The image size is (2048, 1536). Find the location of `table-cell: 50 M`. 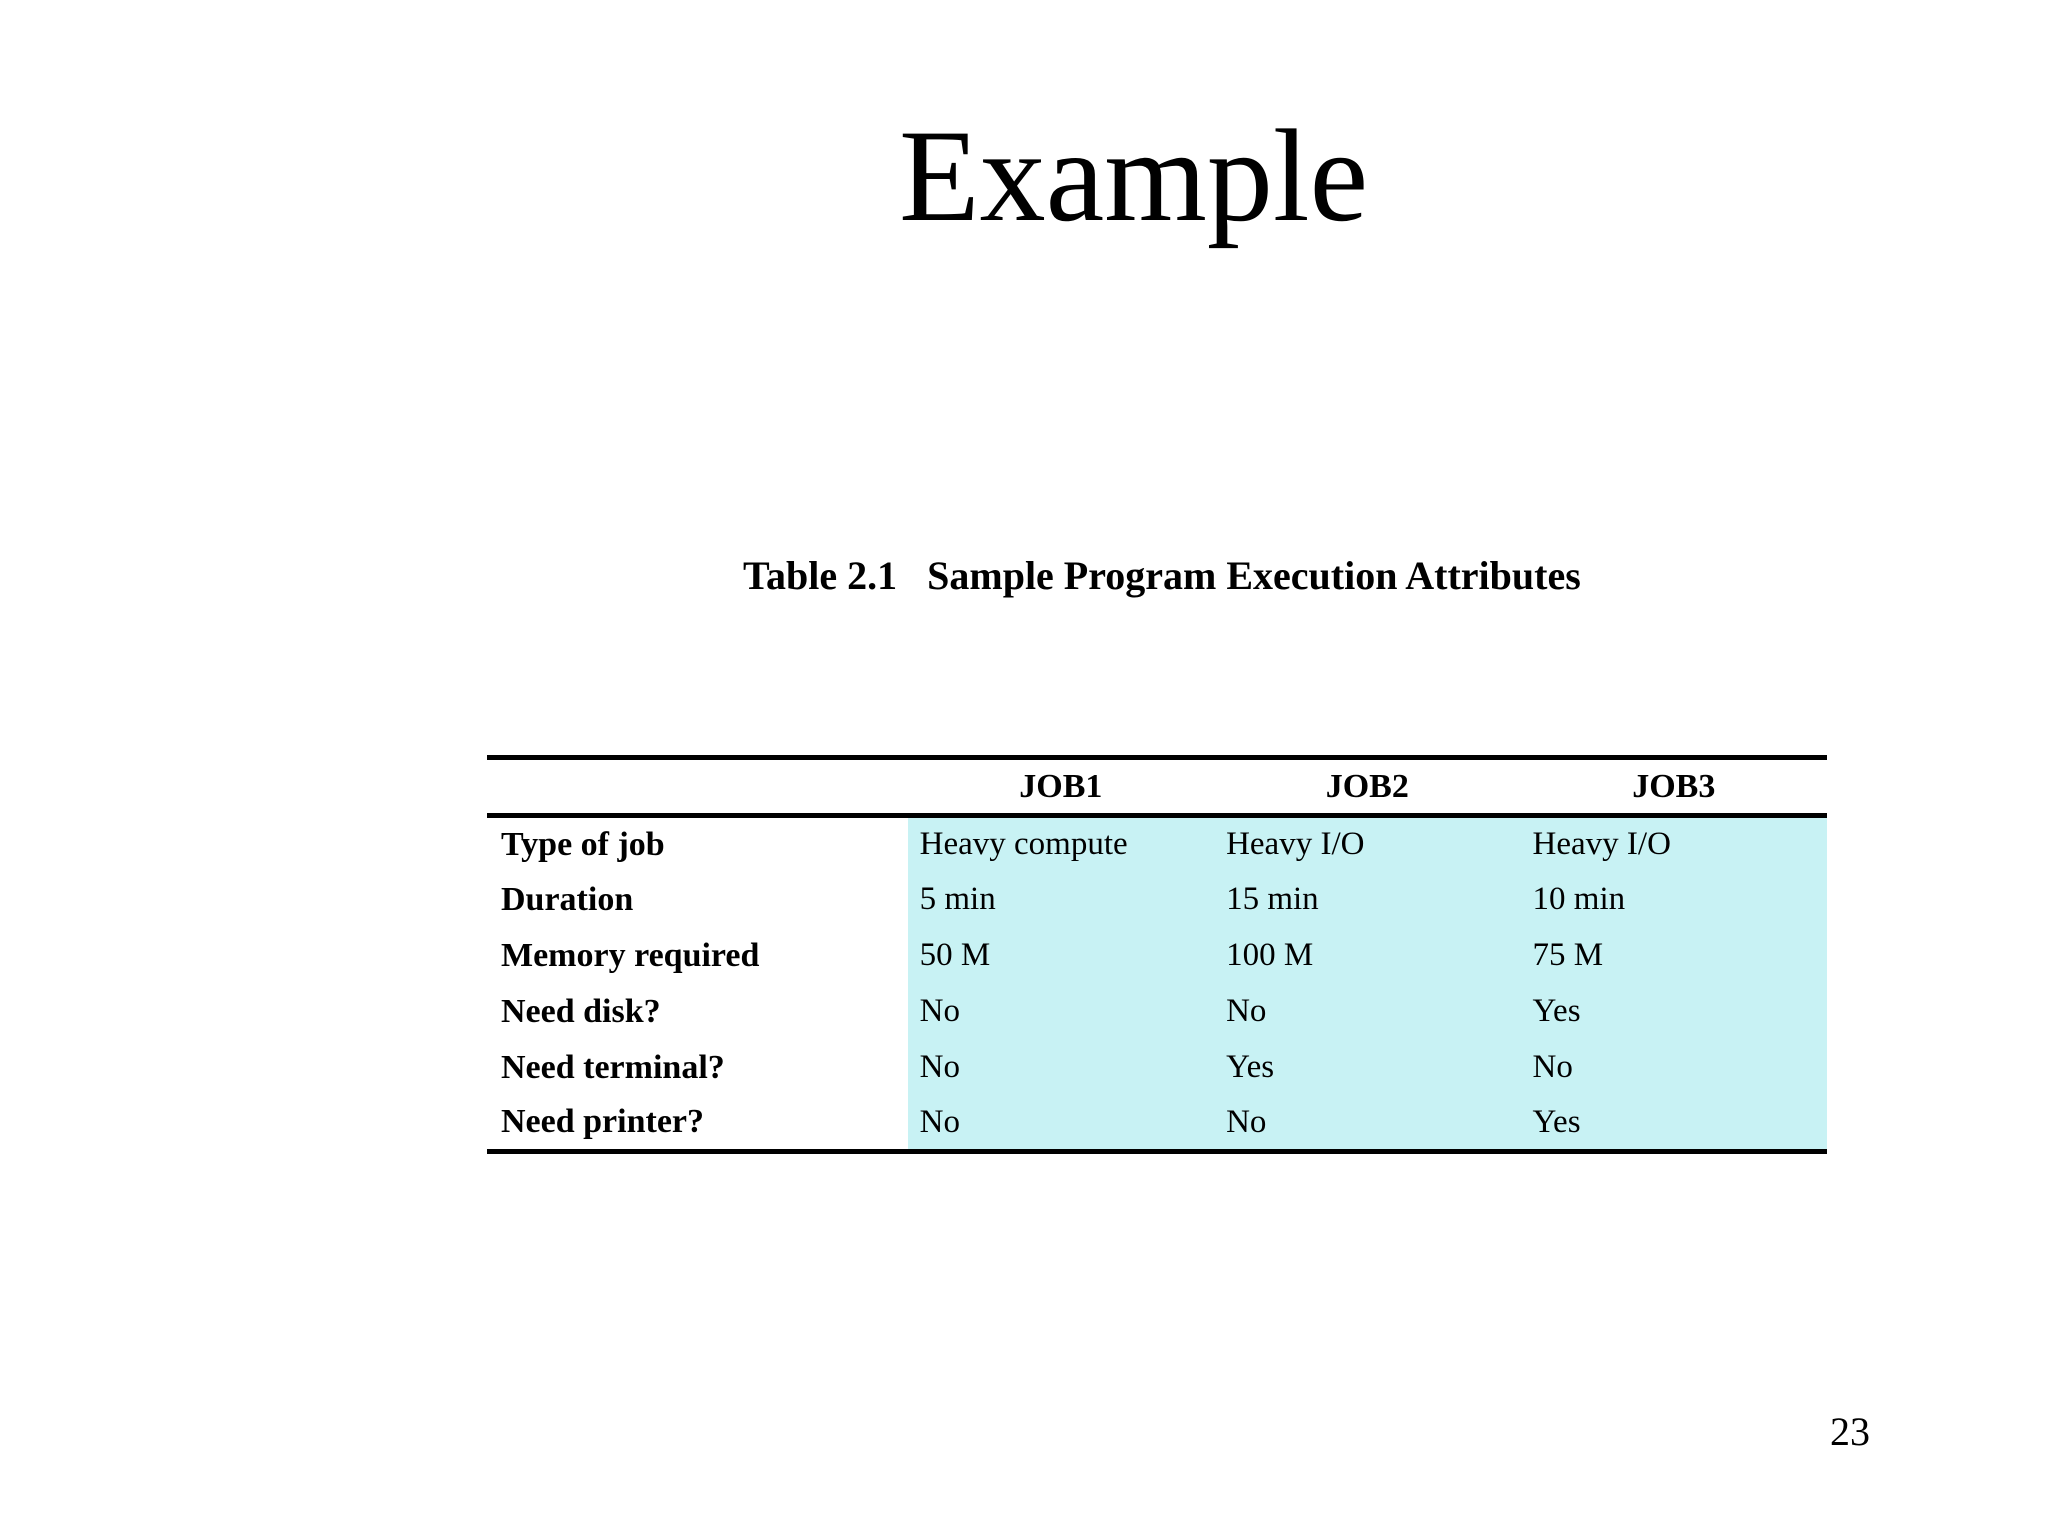

table-cell: 50 M is located at coordinates (1061, 955).